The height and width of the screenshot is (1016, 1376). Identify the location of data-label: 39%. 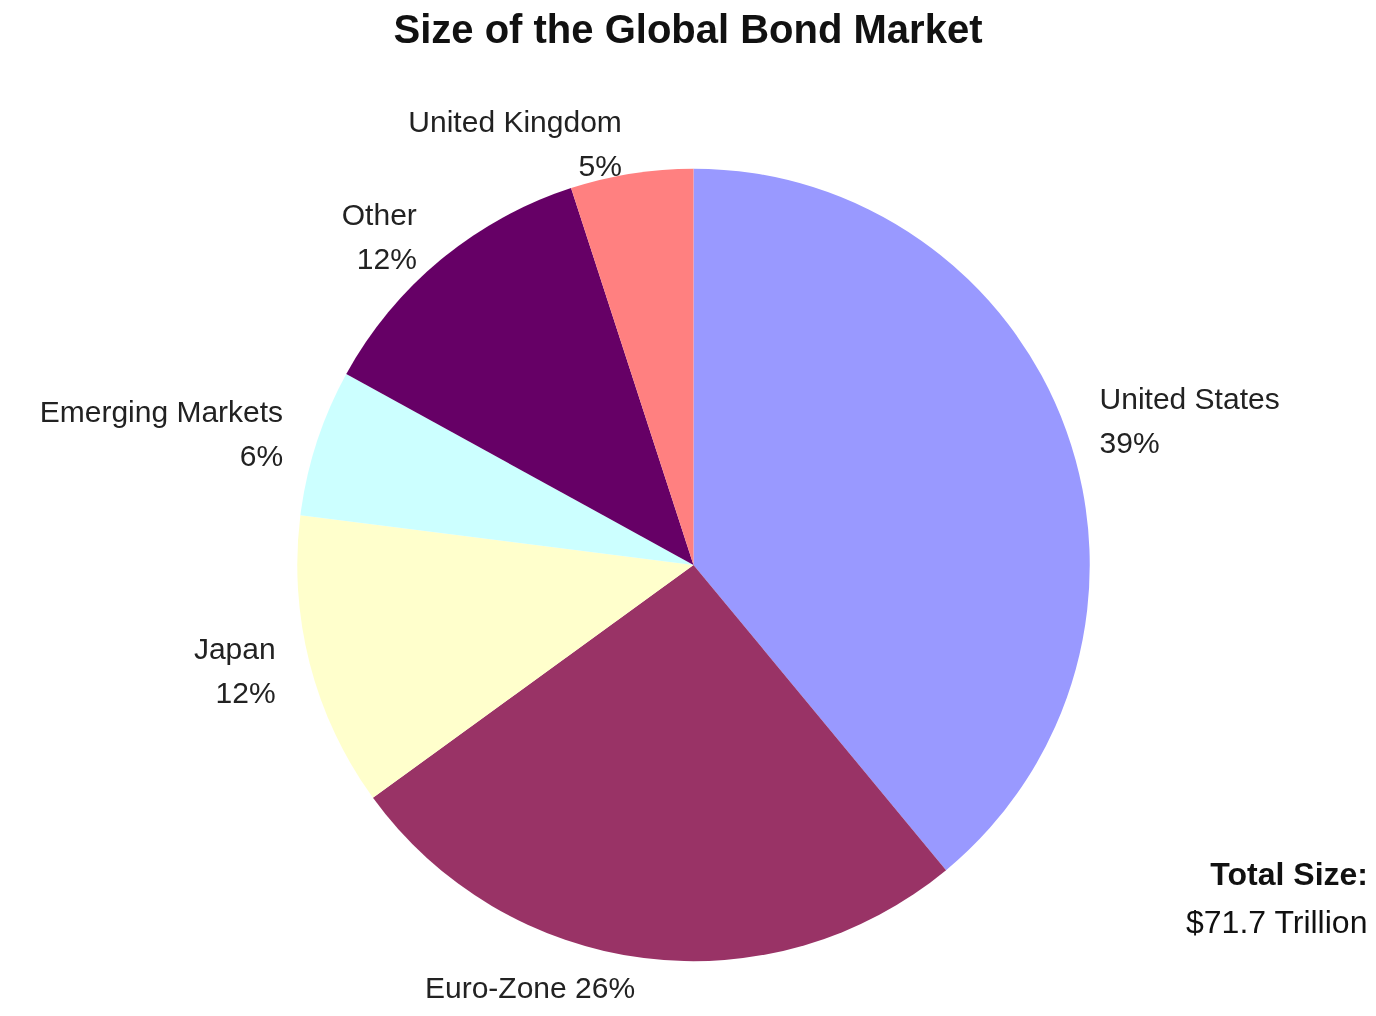
(1129, 443).